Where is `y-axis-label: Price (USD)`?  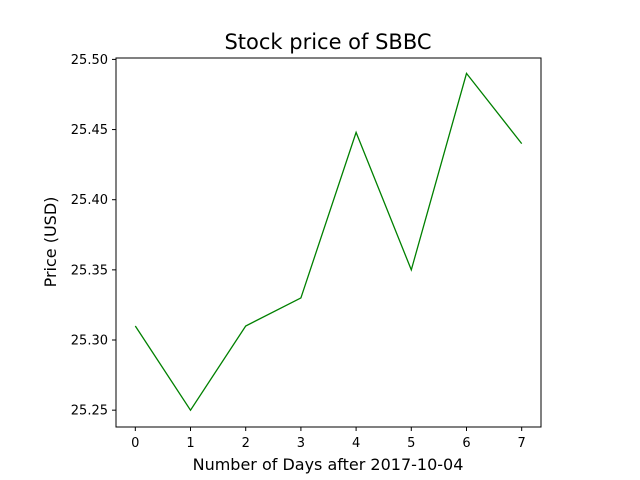
y-axis-label: Price (USD) is located at coordinates (50, 242).